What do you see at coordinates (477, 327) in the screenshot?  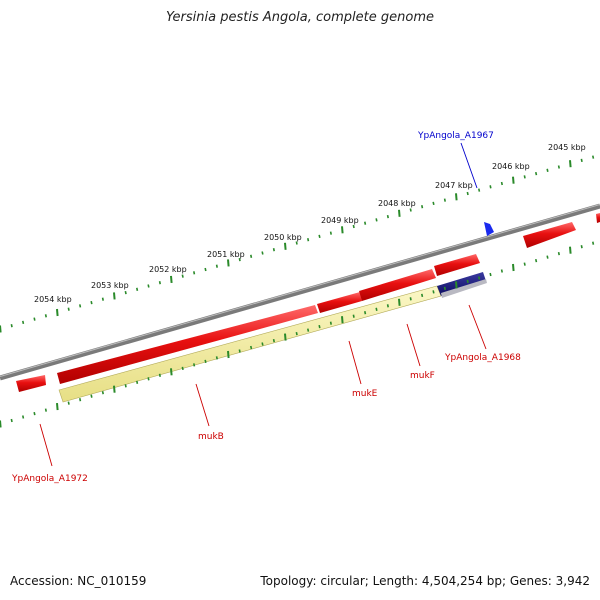 I see `leader-ypangola-a1968` at bounding box center [477, 327].